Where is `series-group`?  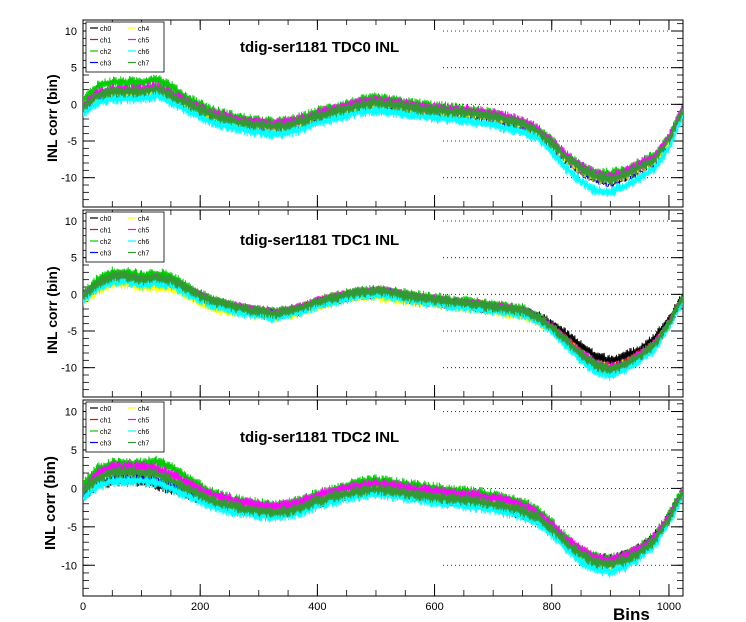 series-group is located at coordinates (383, 324).